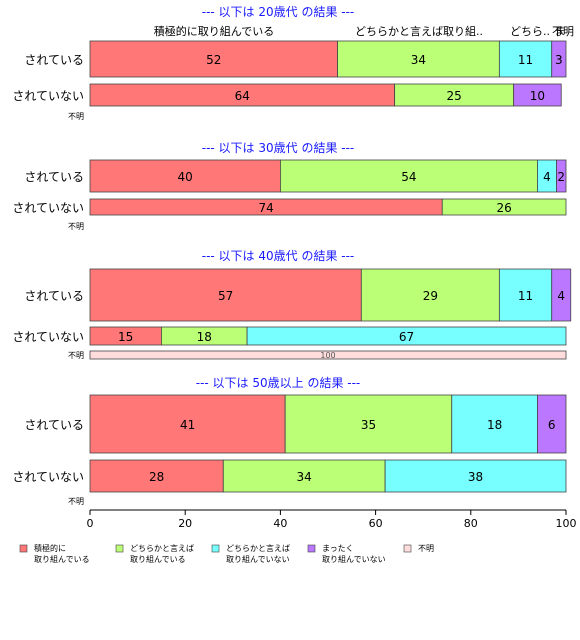 This screenshot has height=640, width=580. What do you see at coordinates (265, 208) in the screenshot?
I see `data-label: 74` at bounding box center [265, 208].